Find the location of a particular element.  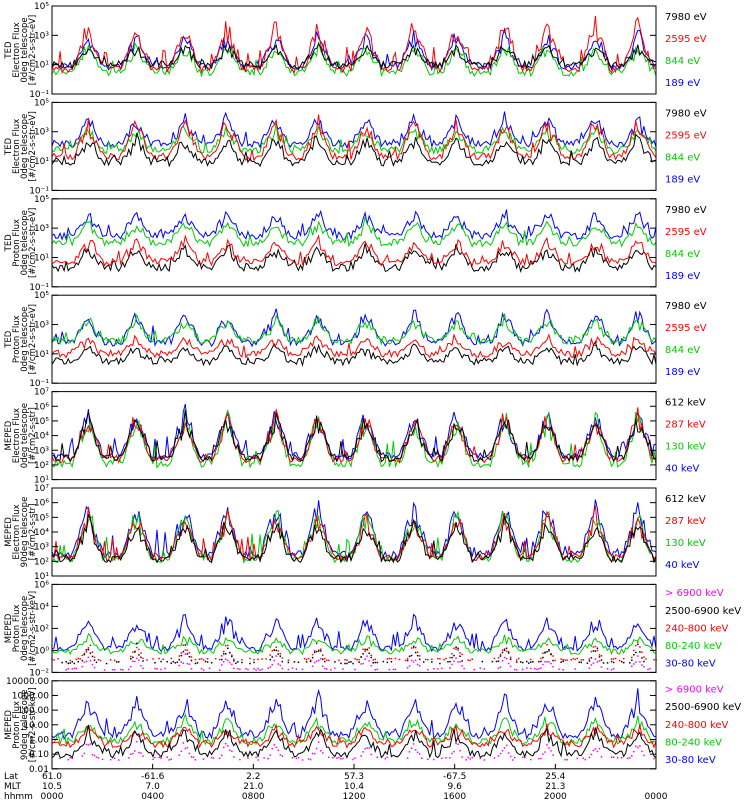

y-tick-label: 10⁵ is located at coordinates (41, 296).